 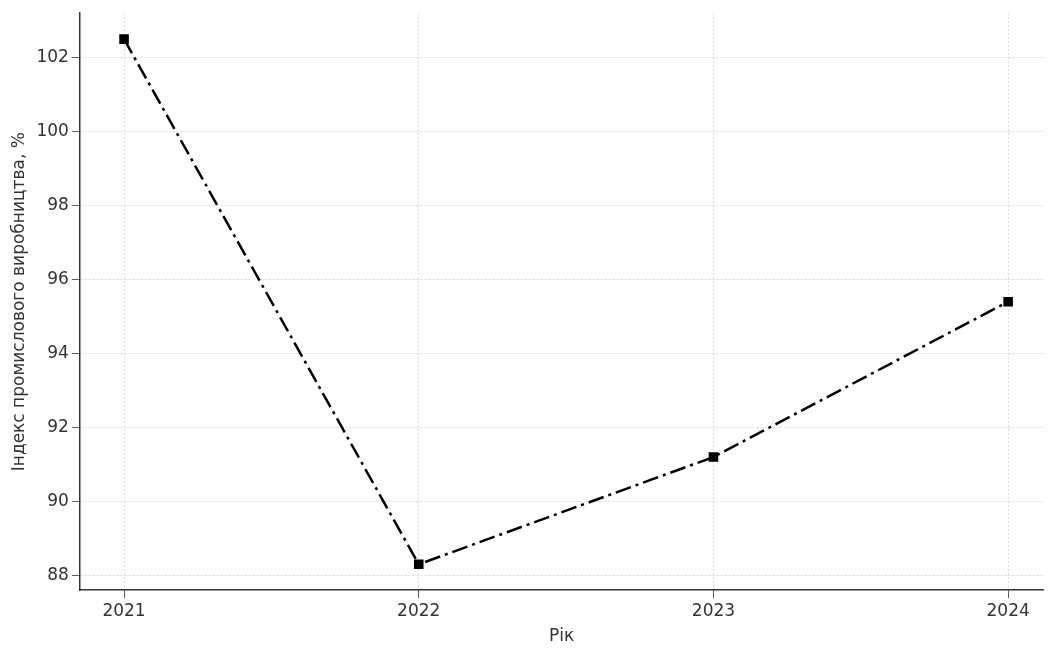 What do you see at coordinates (1008, 609) in the screenshot?
I see `x-tick-label: 2024` at bounding box center [1008, 609].